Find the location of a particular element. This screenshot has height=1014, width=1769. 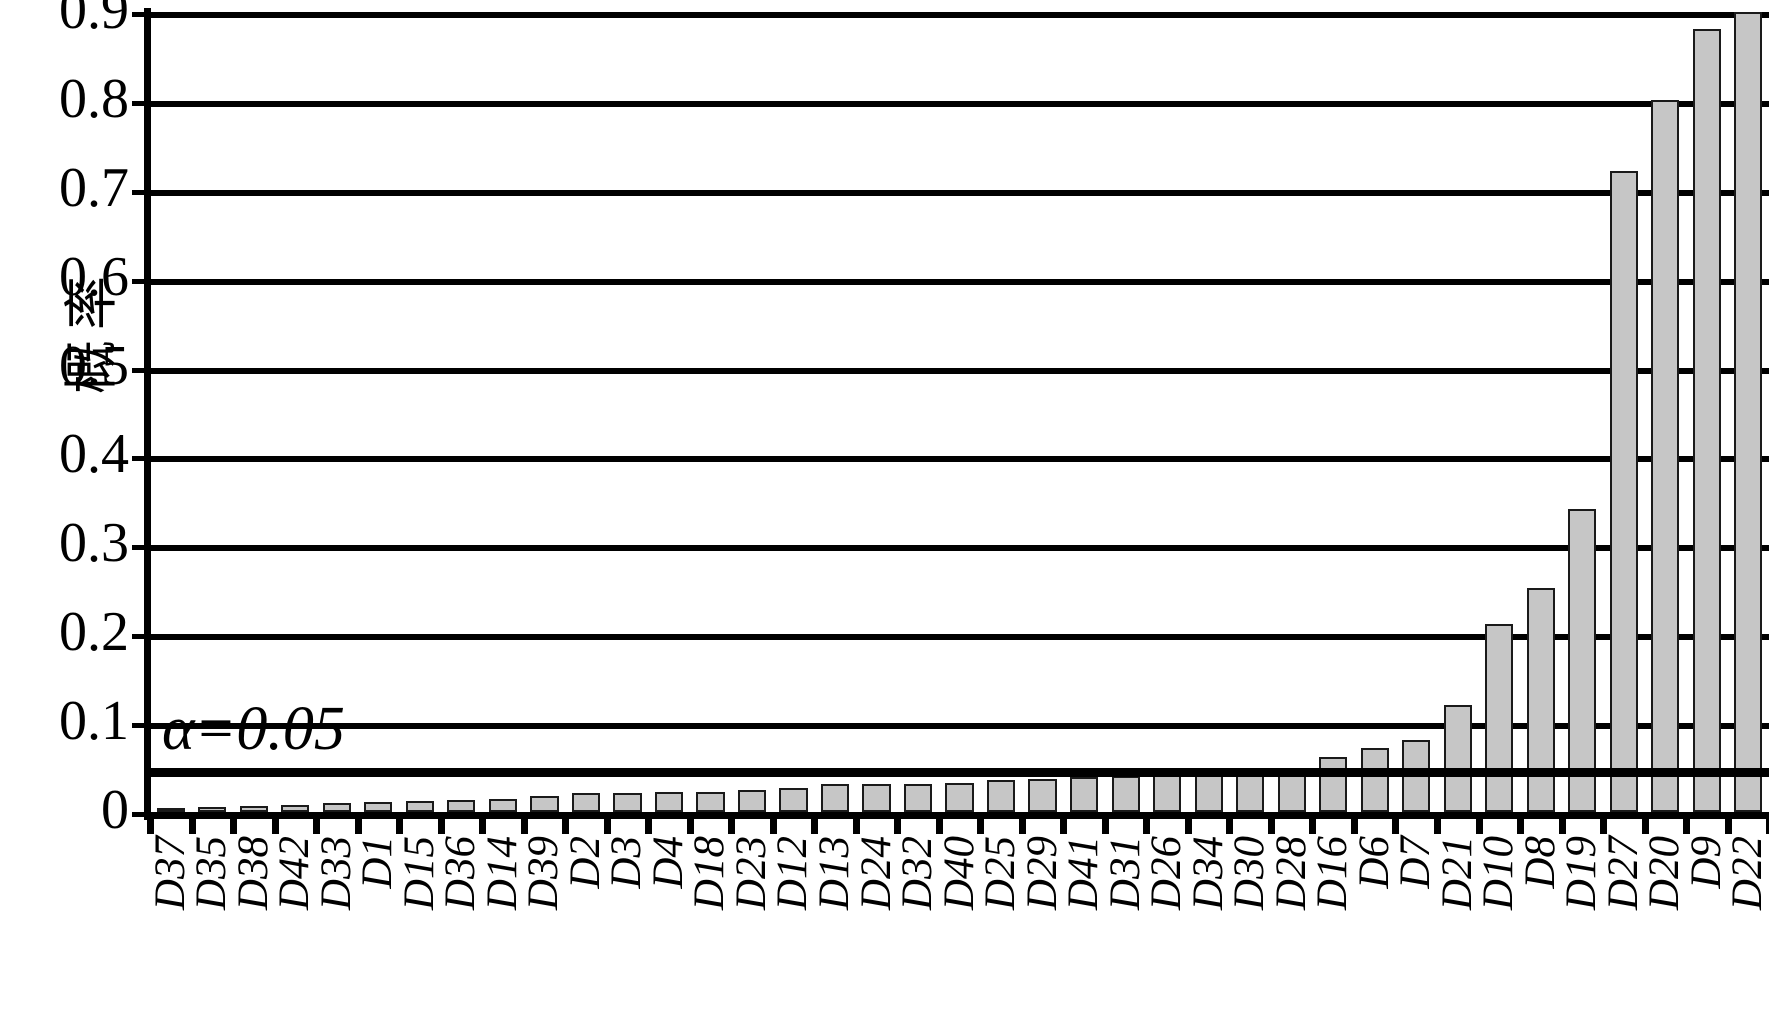

x-axis-label-slot: D30 is located at coordinates (1249, 925).